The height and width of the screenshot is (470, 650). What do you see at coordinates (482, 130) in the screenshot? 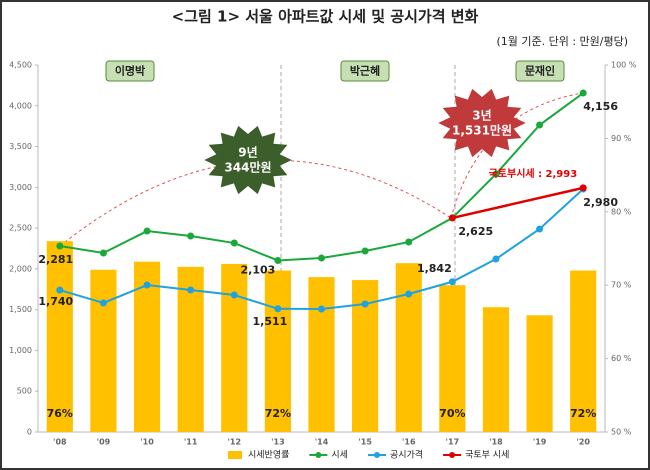
I see `burst-label: 1,531만원` at bounding box center [482, 130].